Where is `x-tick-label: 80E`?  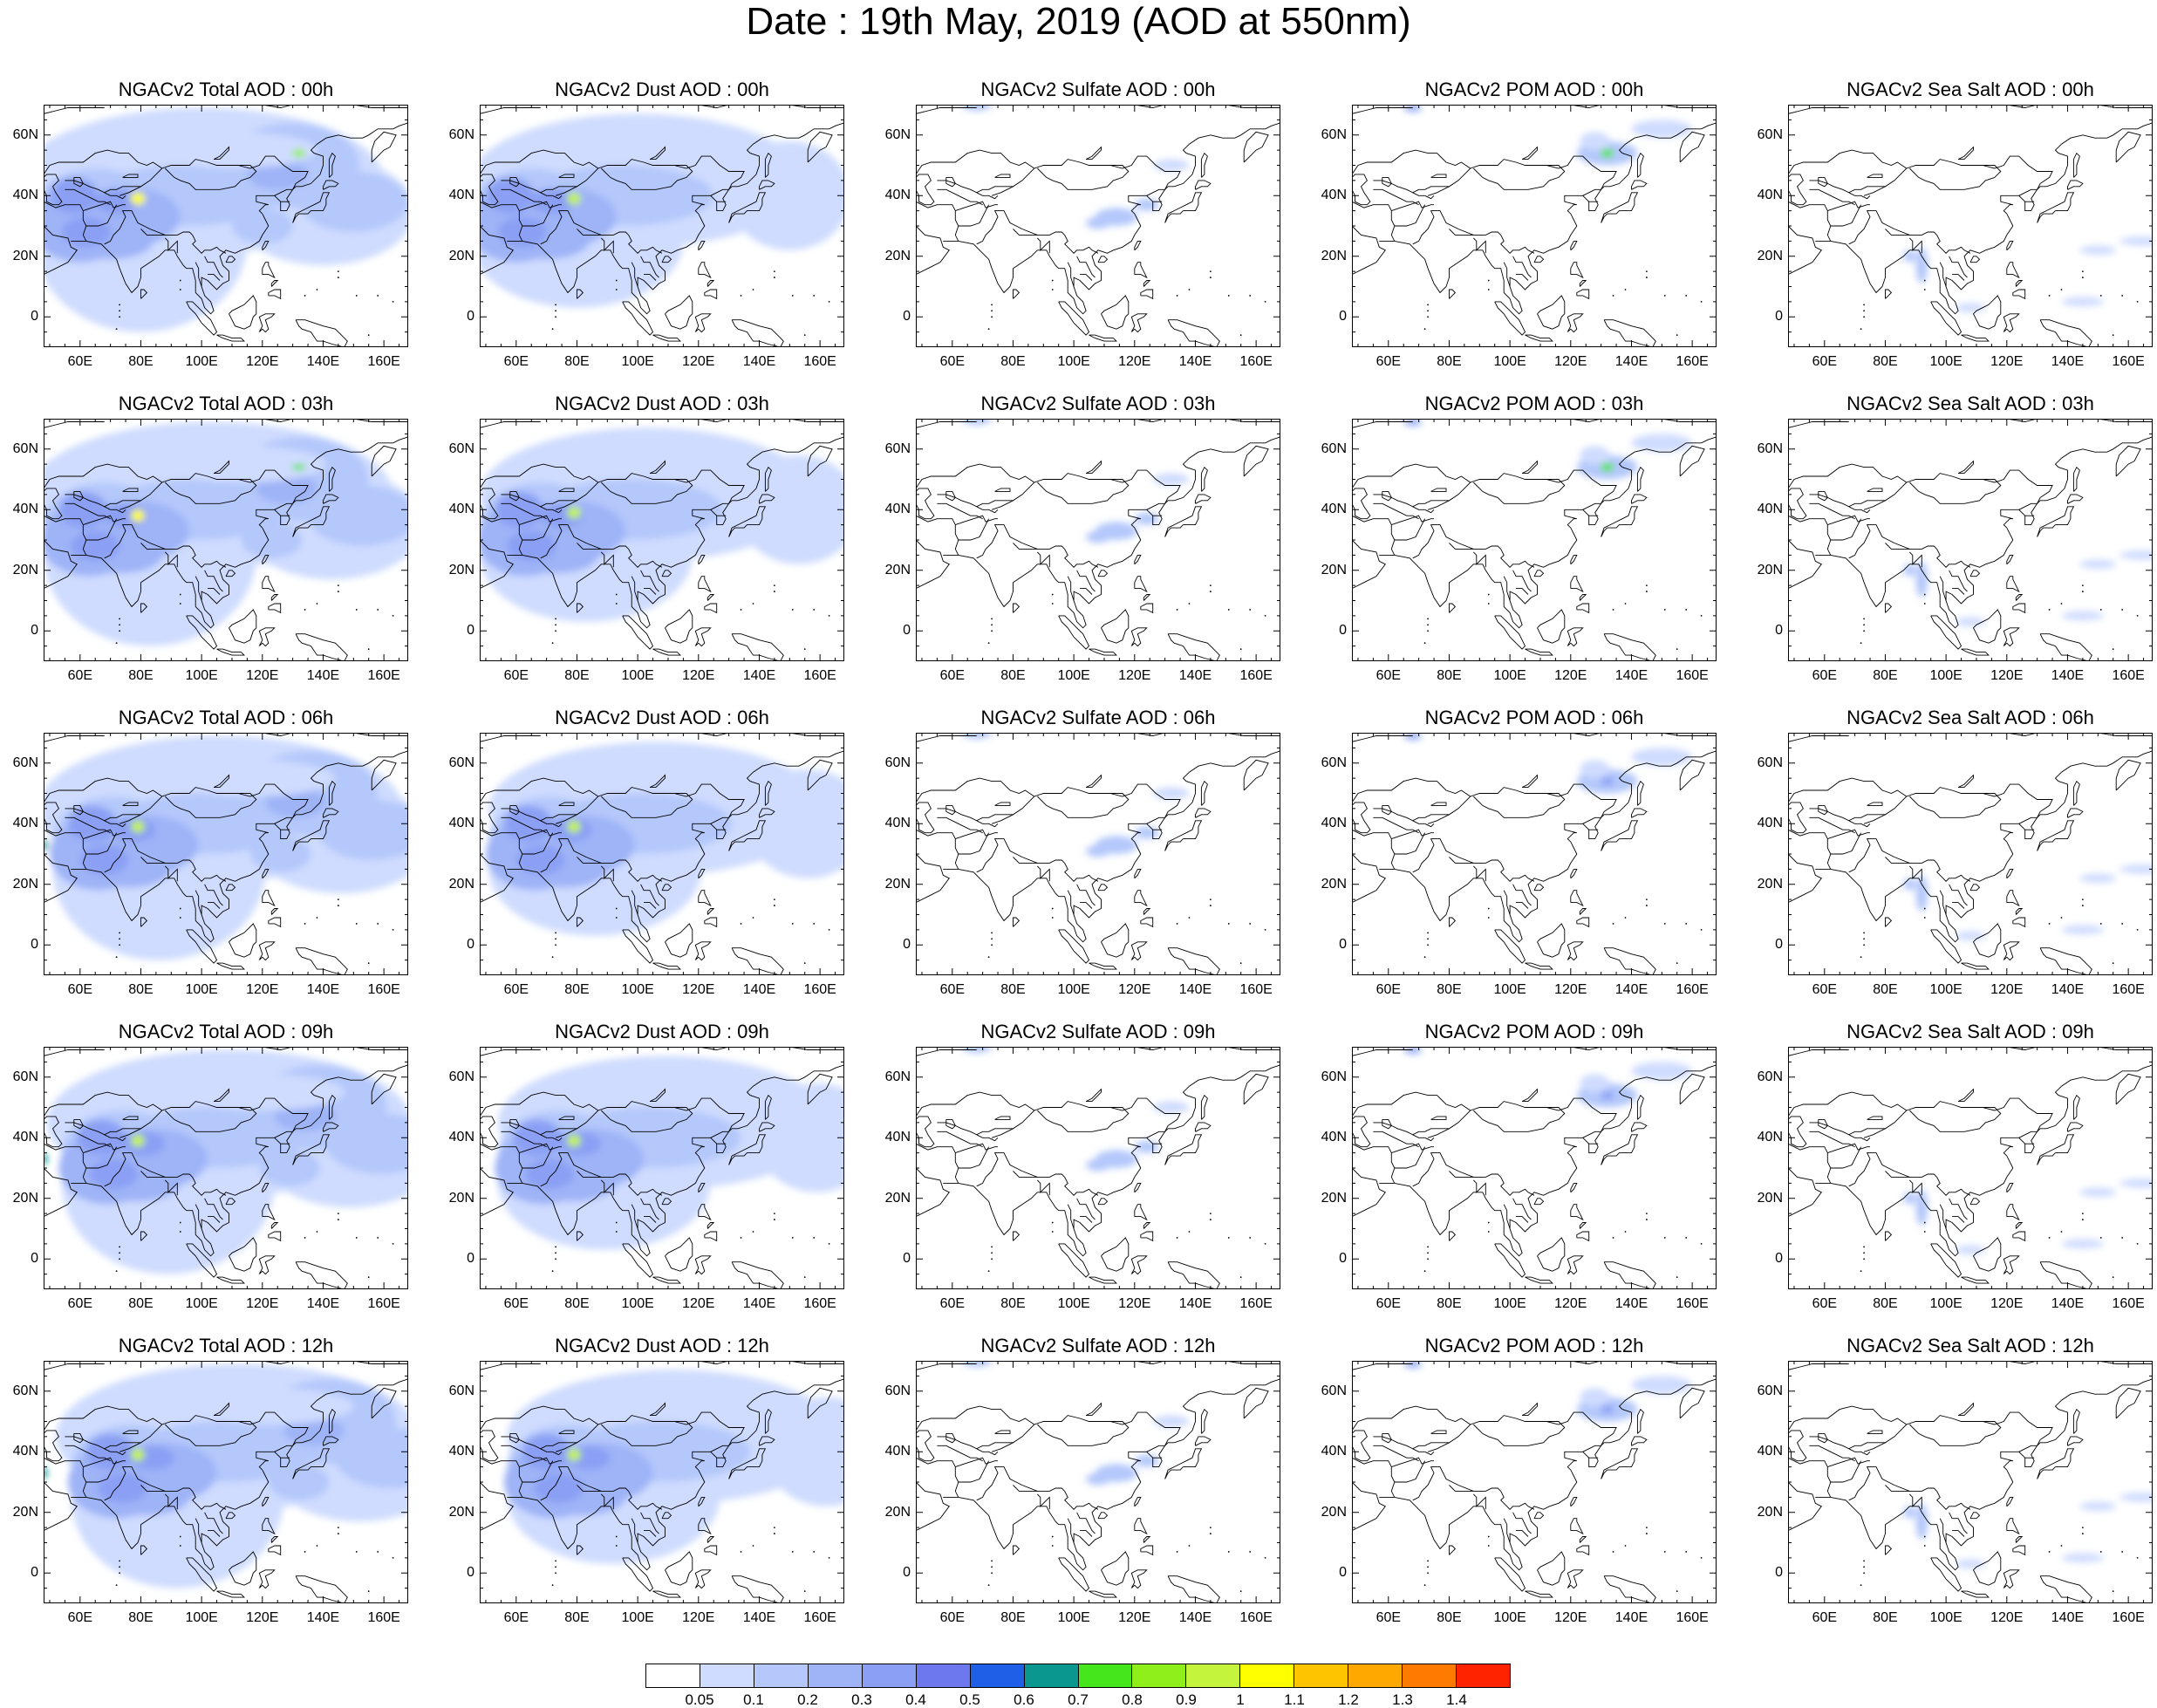
x-tick-label: 80E is located at coordinates (1886, 675).